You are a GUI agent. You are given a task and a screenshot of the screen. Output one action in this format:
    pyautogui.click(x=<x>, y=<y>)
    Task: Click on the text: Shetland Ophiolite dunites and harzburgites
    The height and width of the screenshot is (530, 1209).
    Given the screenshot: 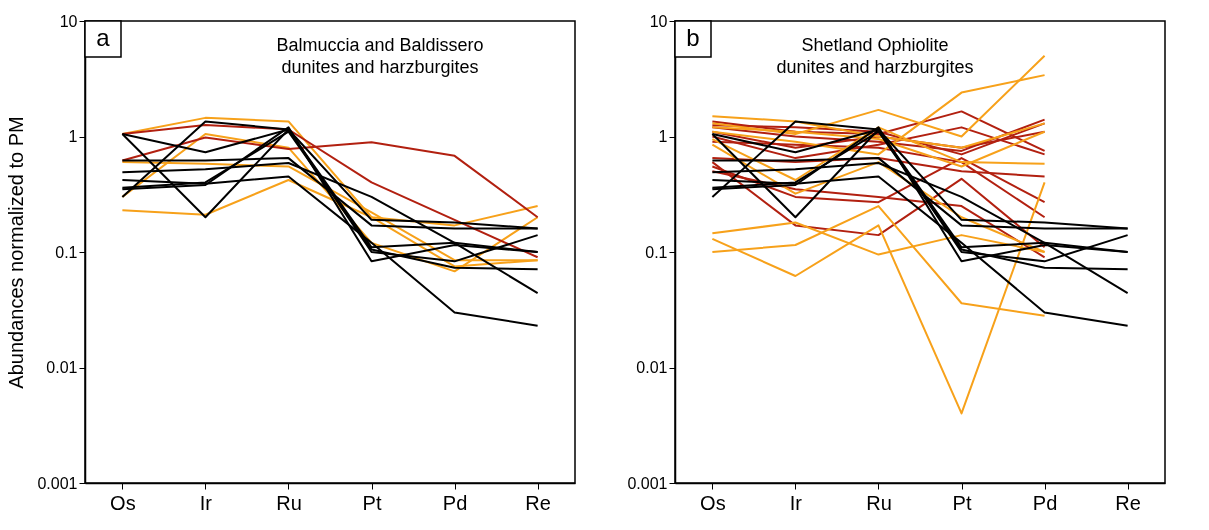 What is the action you would take?
    pyautogui.click(x=875, y=56)
    